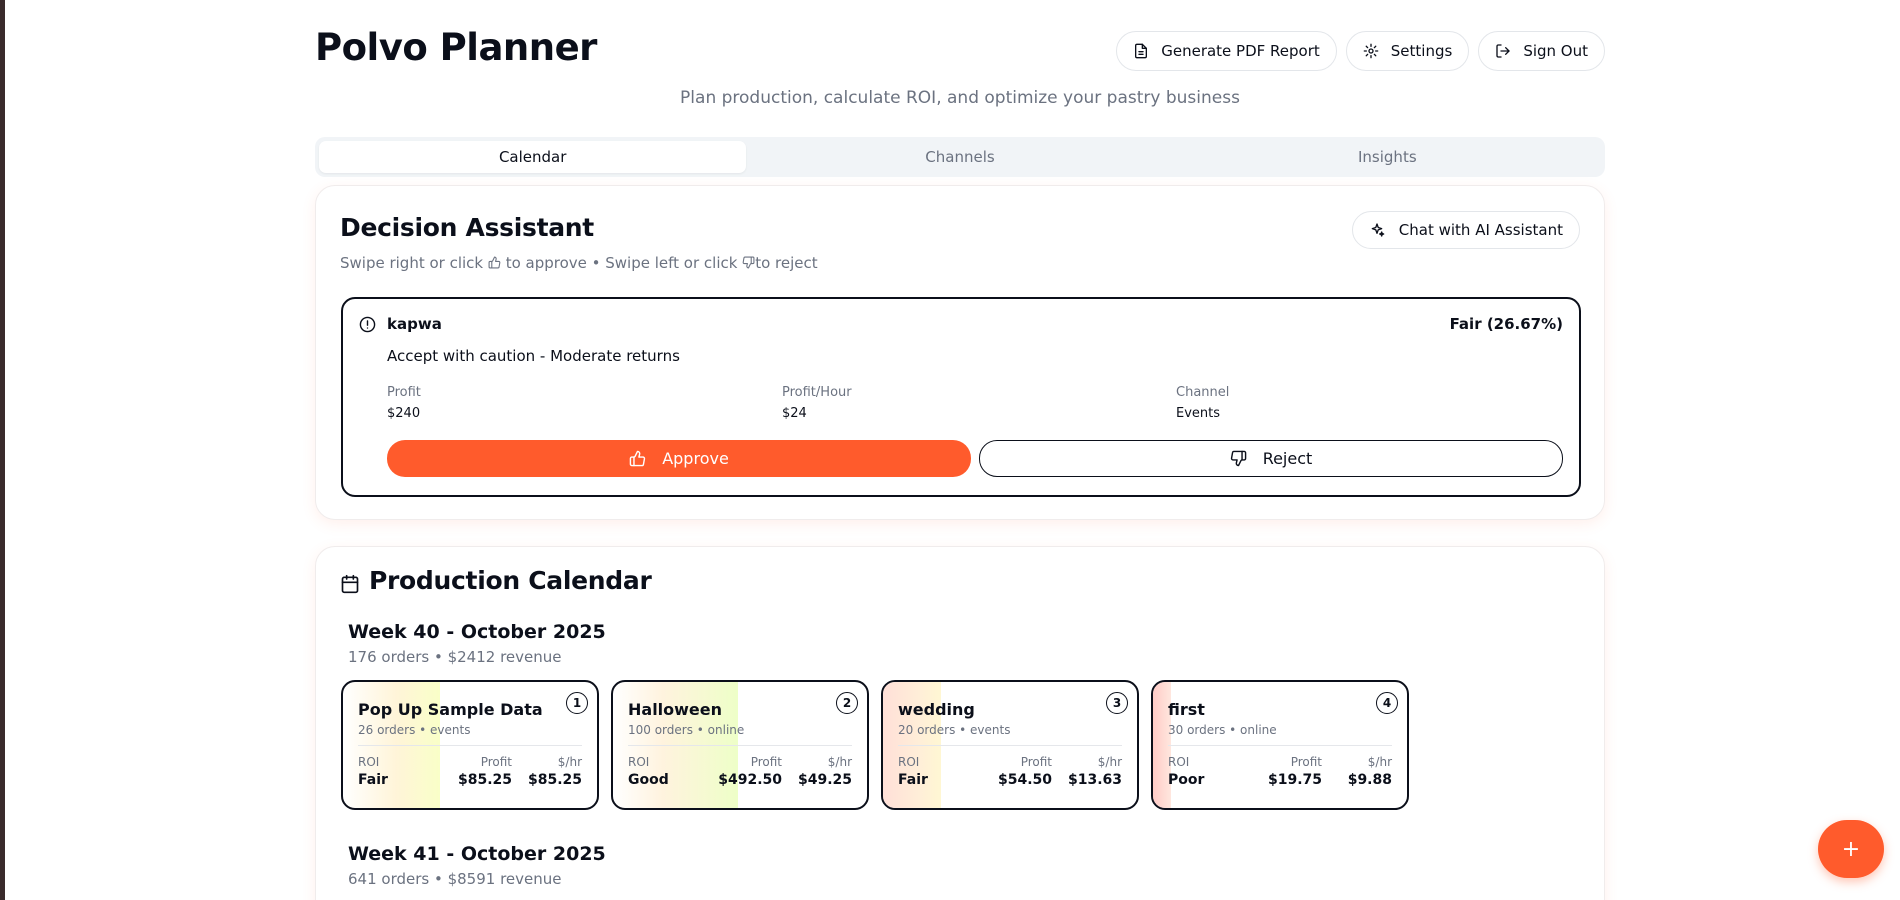  Describe the element at coordinates (373, 780) in the screenshot. I see `roi-value: Fair` at that location.